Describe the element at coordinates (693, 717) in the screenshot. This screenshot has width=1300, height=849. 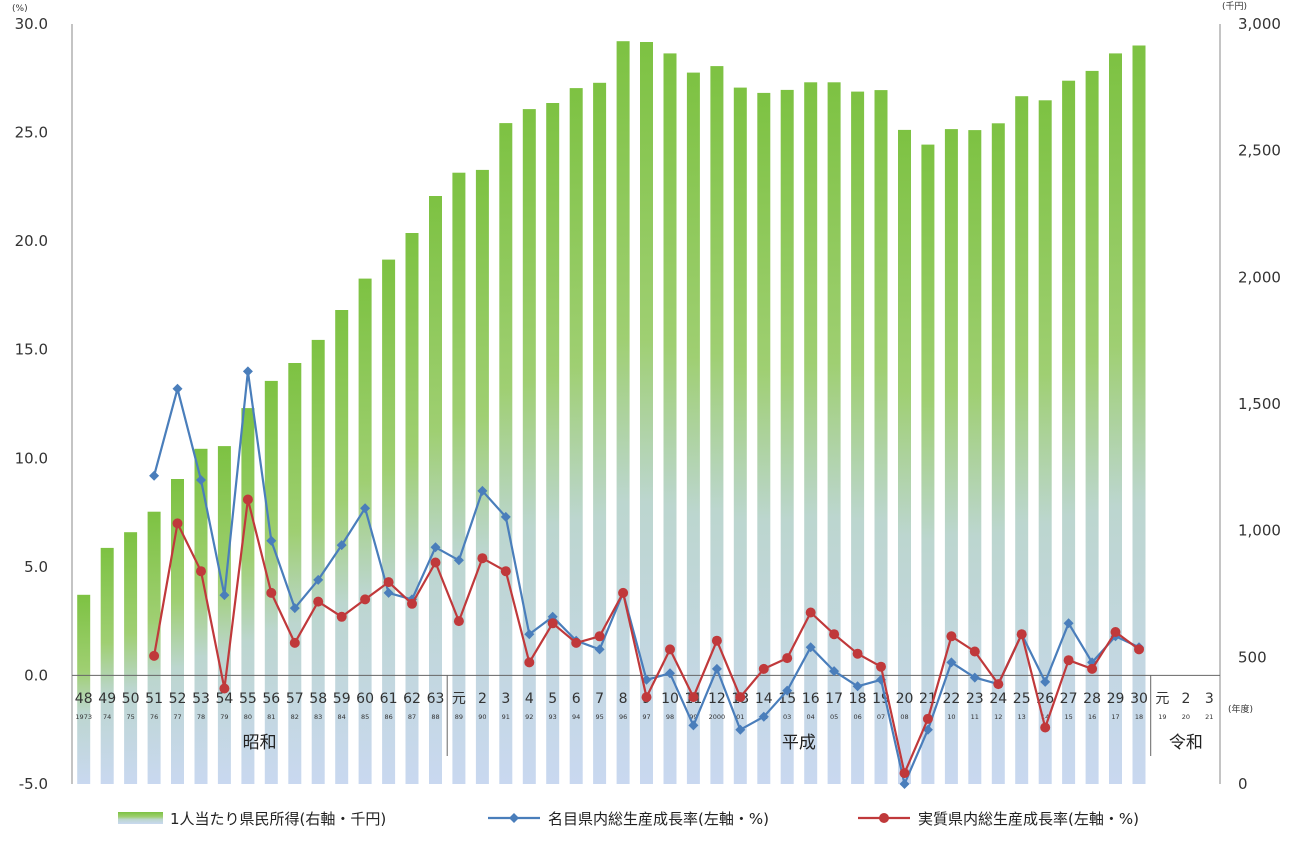
I see `category-sublabel: 99` at that location.